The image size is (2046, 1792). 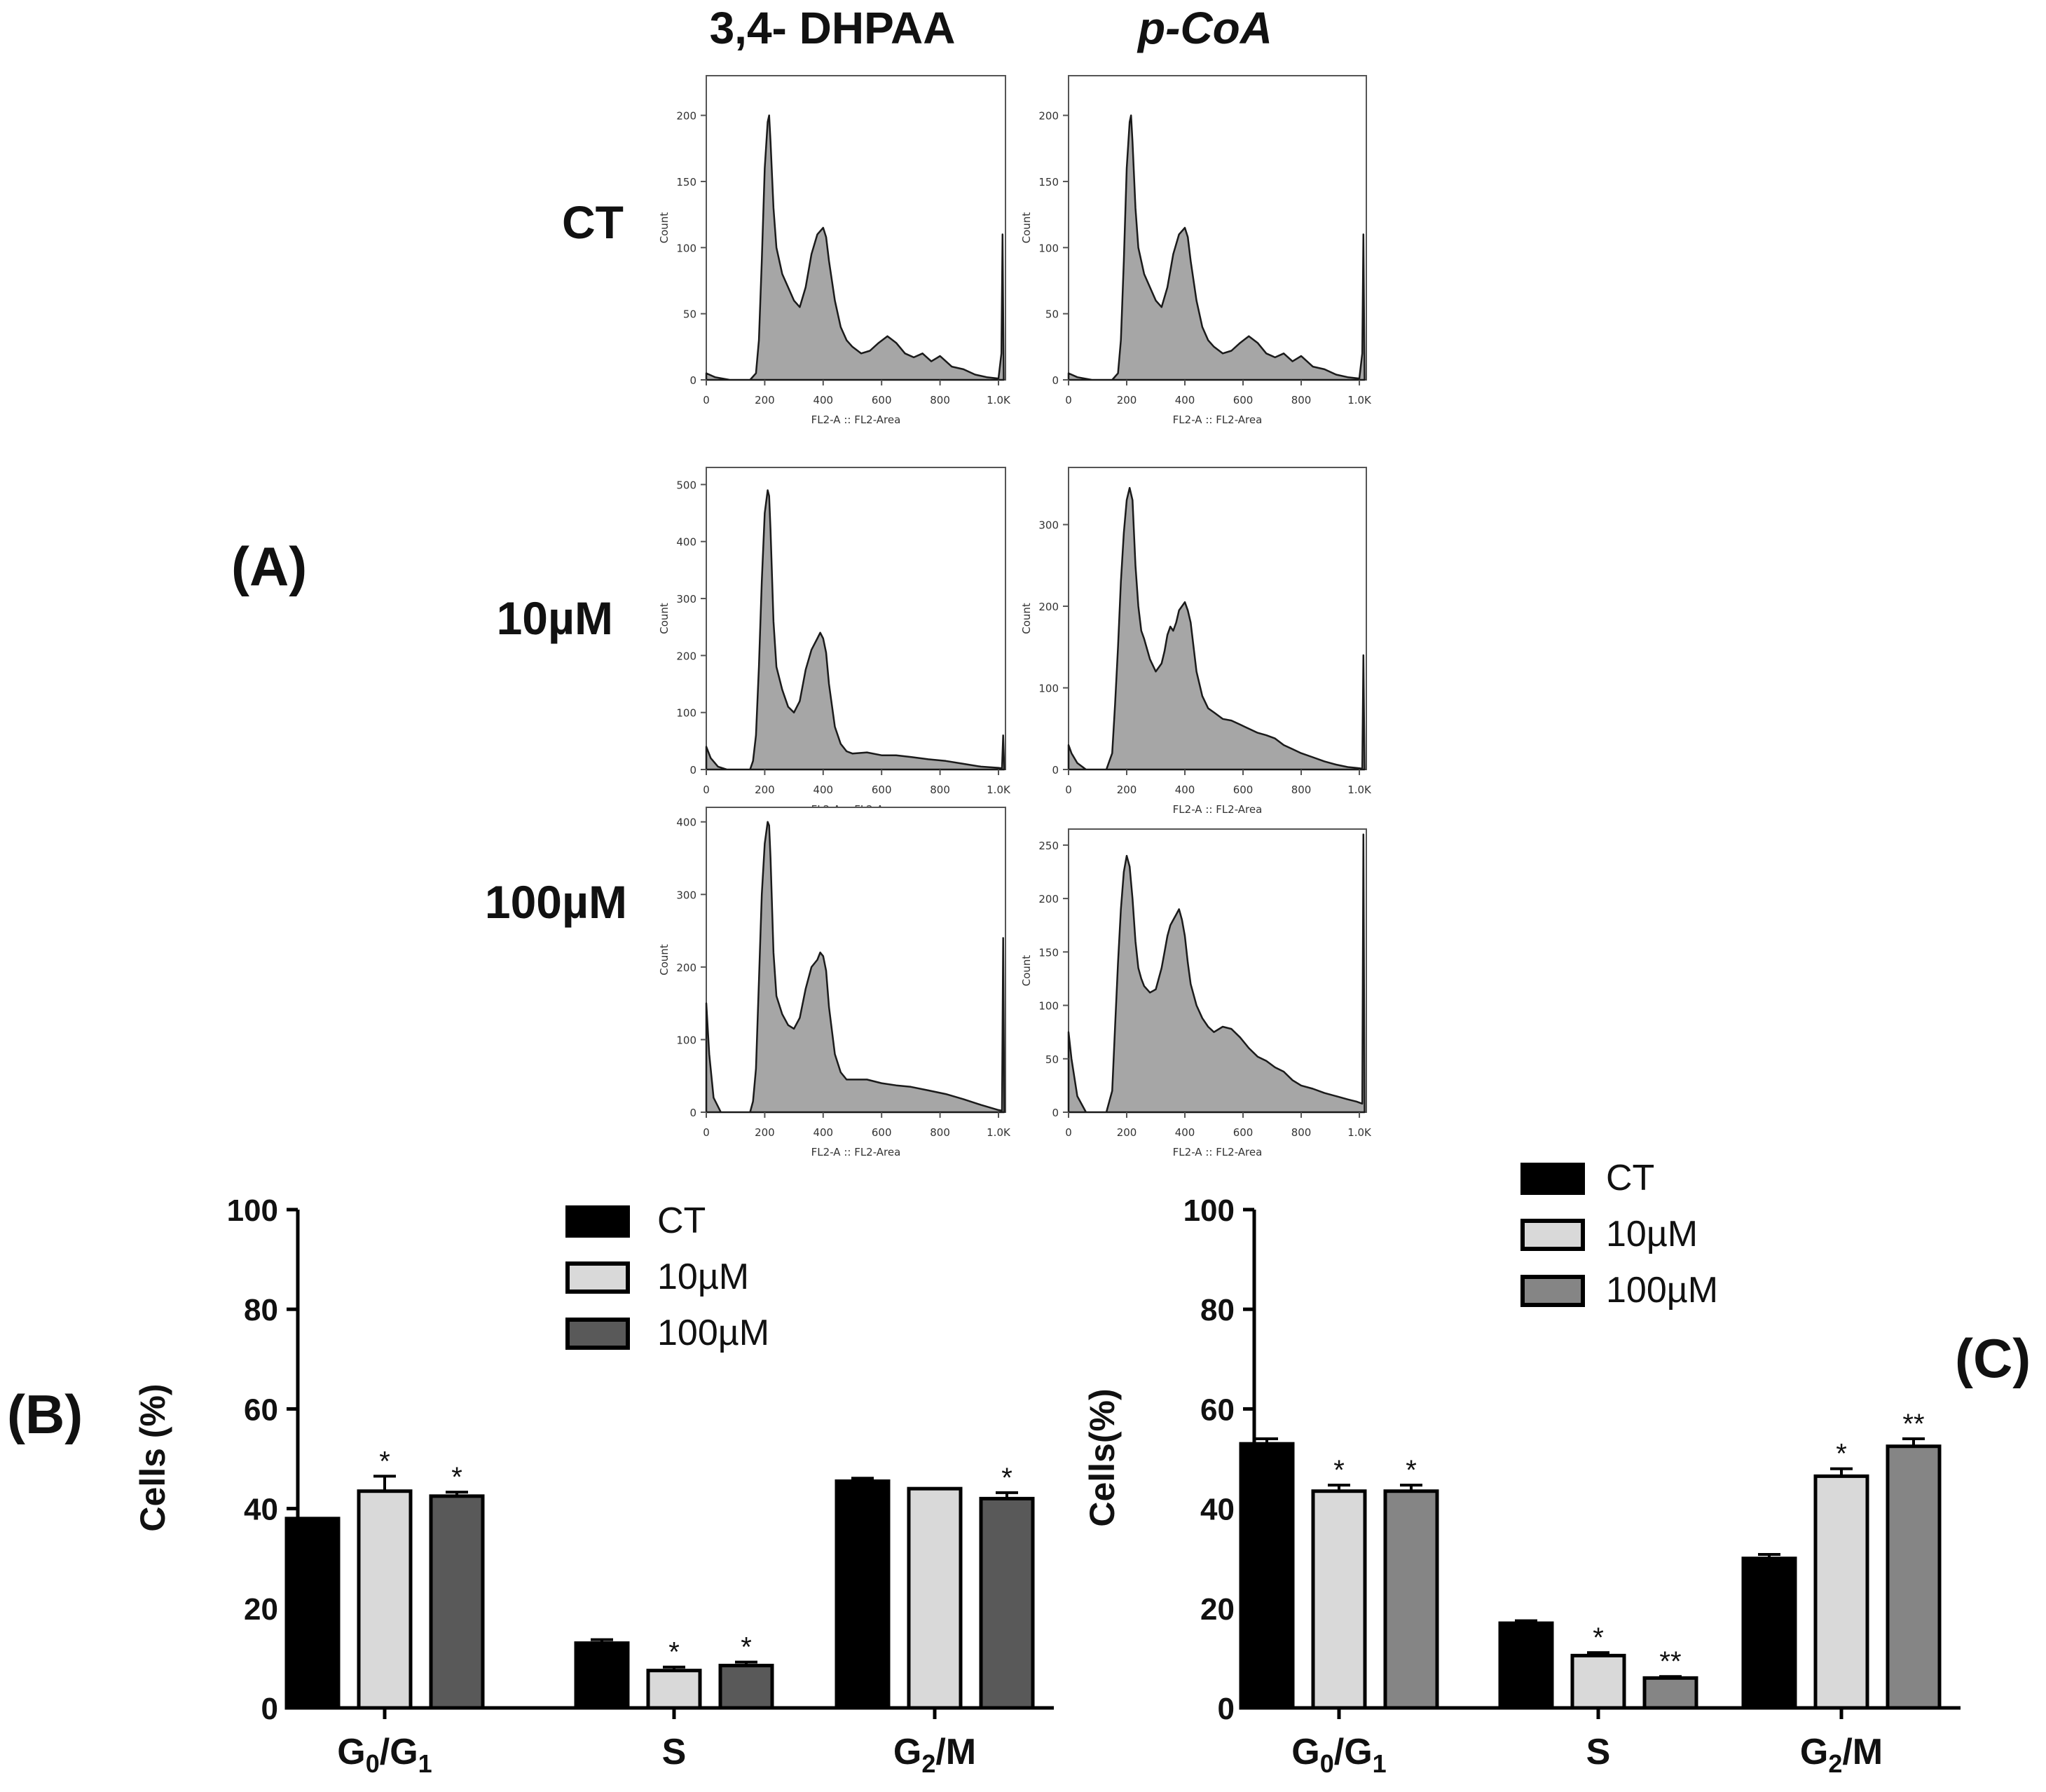 I want to click on y-tick-label: 400, so click(x=686, y=542).